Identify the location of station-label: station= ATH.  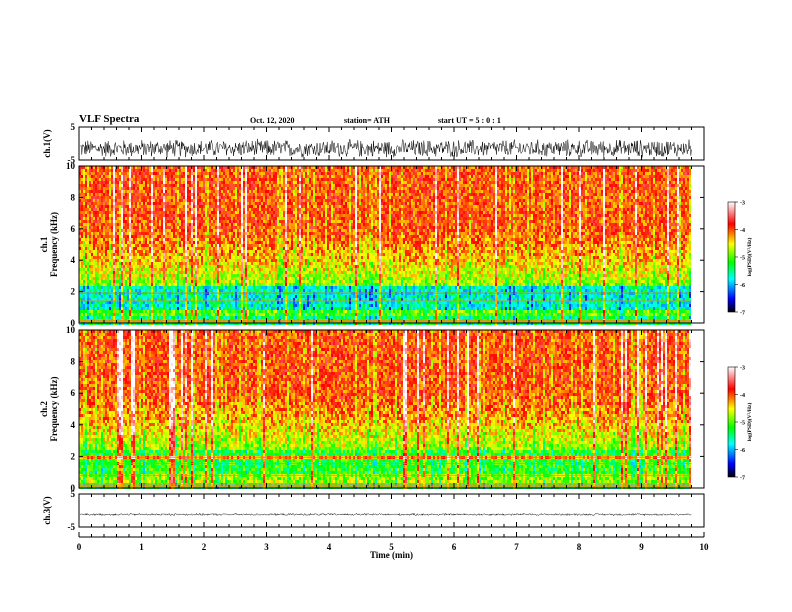
(367, 120).